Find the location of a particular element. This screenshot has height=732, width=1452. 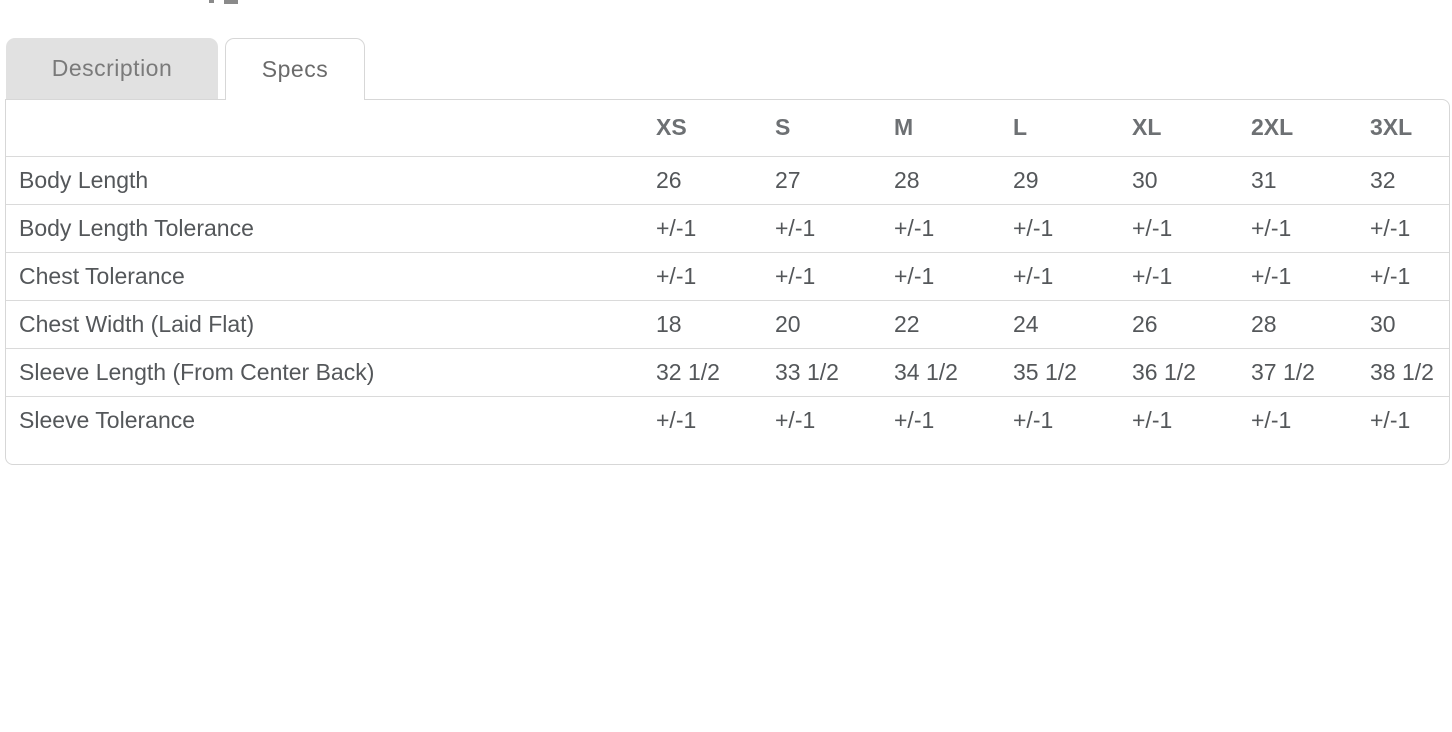

cell-value: 29 is located at coordinates (1072, 180).